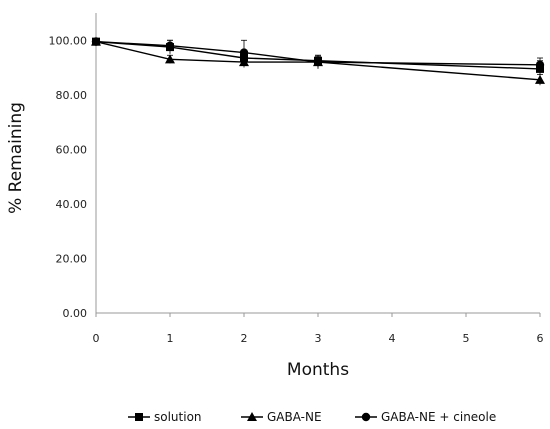 Image resolution: width=550 pixels, height=429 pixels. I want to click on x-tick-label: 6, so click(540, 338).